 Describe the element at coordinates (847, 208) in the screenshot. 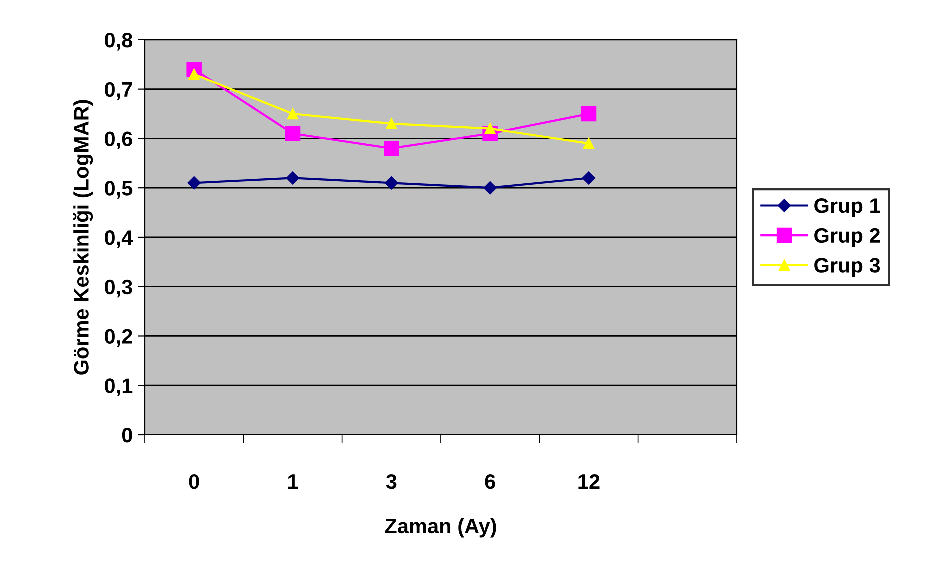

I see `legend-label: Grup 1` at that location.